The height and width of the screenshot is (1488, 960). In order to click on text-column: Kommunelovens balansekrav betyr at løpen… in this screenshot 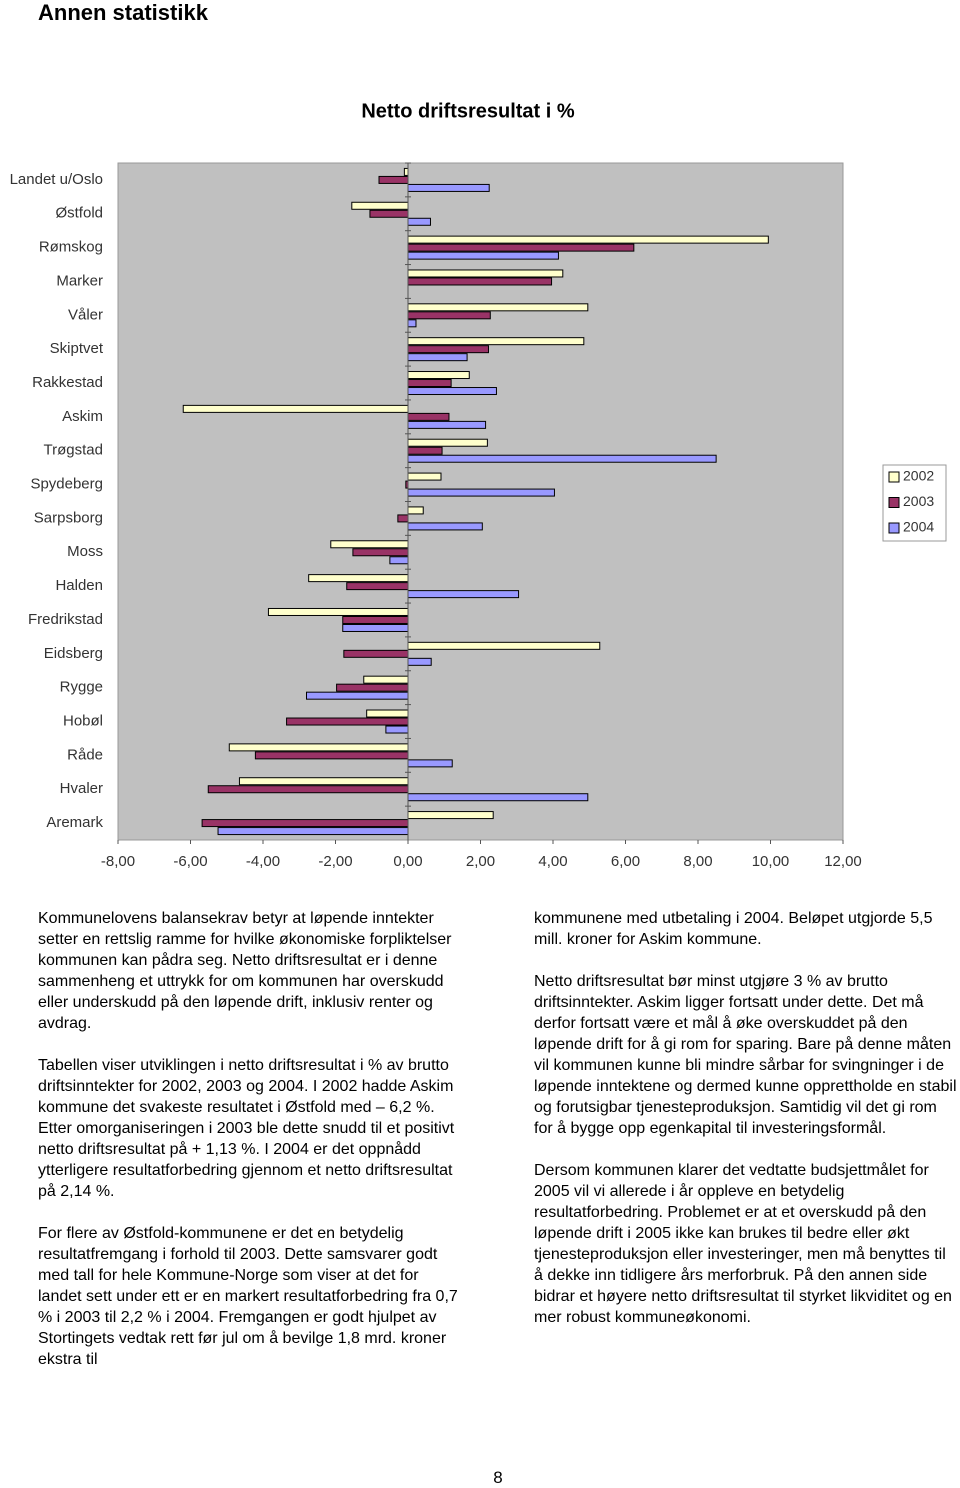, I will do `click(250, 1149)`.